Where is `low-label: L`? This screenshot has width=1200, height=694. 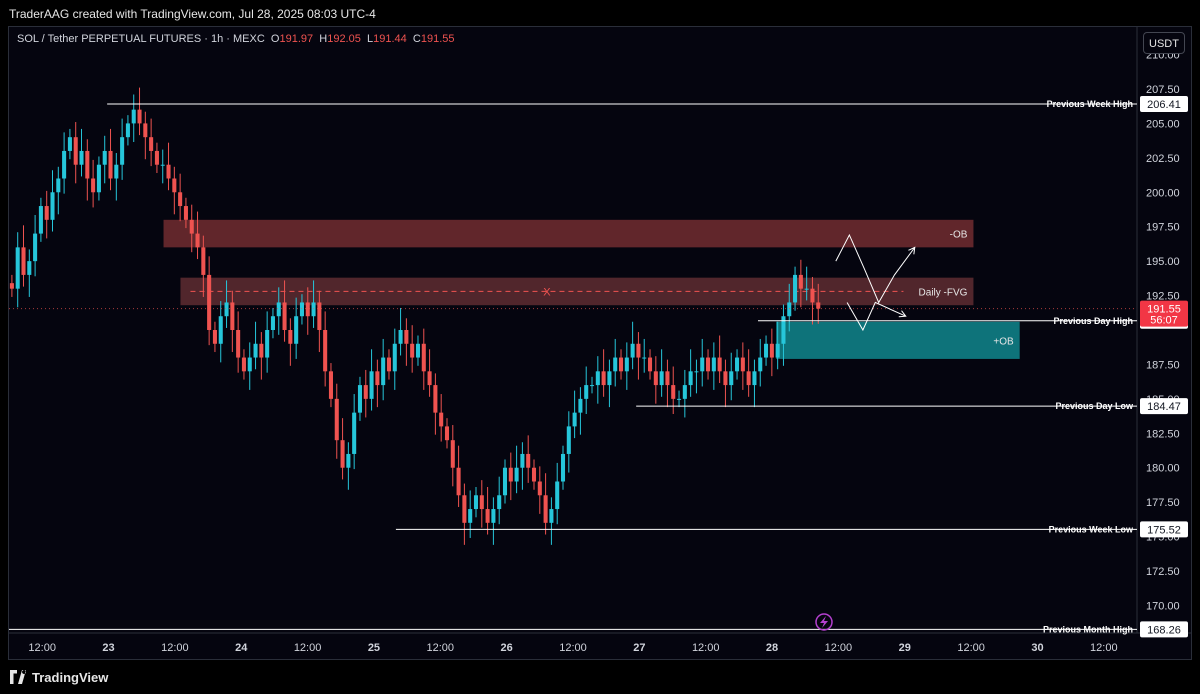
low-label: L is located at coordinates (370, 39).